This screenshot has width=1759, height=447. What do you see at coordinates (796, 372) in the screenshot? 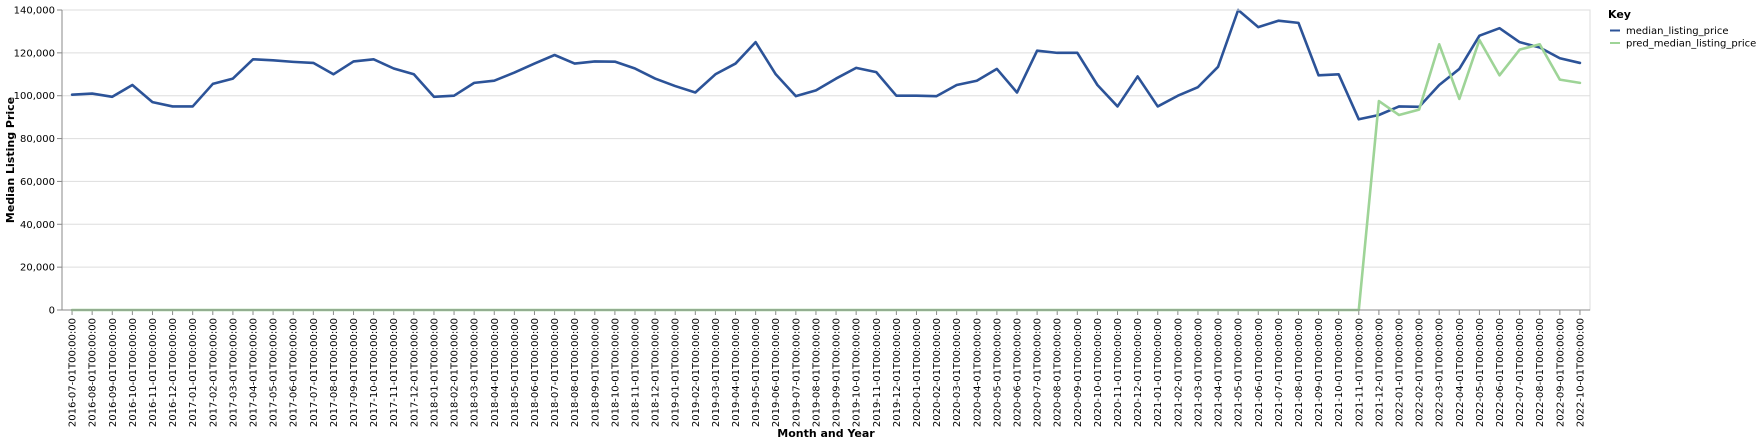
I see `x-tick-label: 2019-07-01T00:00:00` at bounding box center [796, 372].